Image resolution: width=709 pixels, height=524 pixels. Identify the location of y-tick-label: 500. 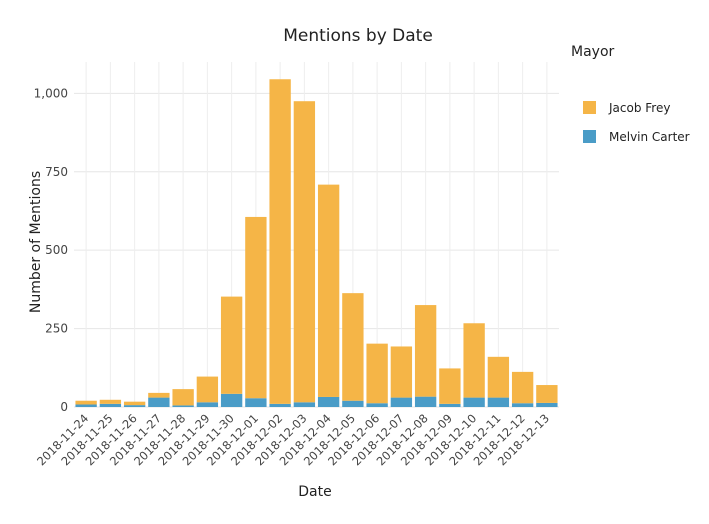
(56, 250).